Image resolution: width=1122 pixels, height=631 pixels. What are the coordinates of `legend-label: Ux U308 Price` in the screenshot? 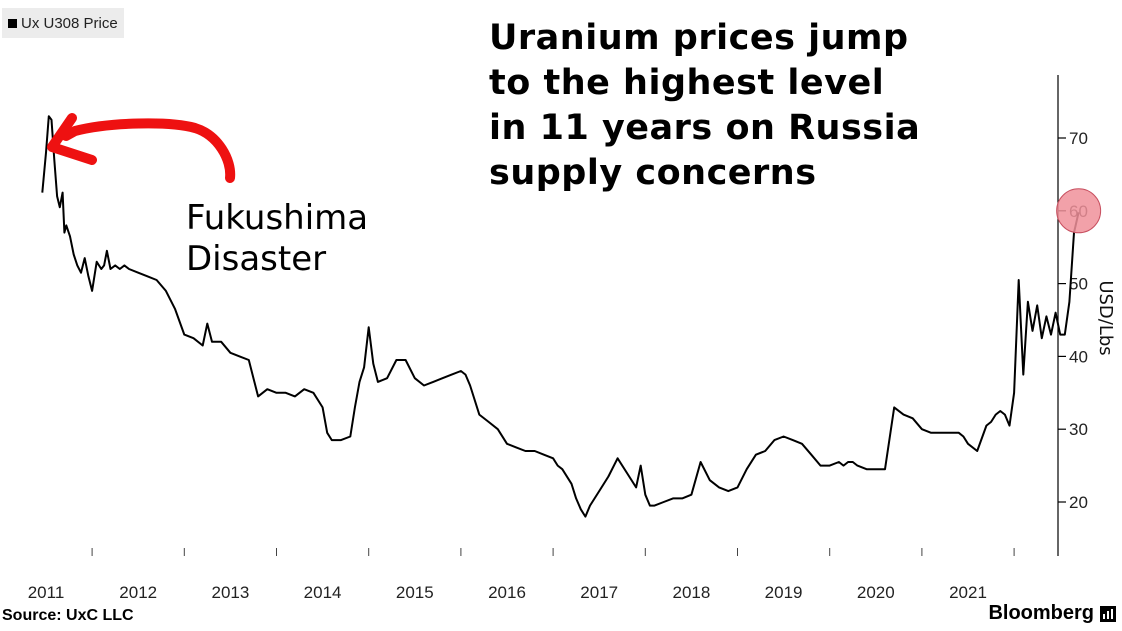 It's located at (69, 23).